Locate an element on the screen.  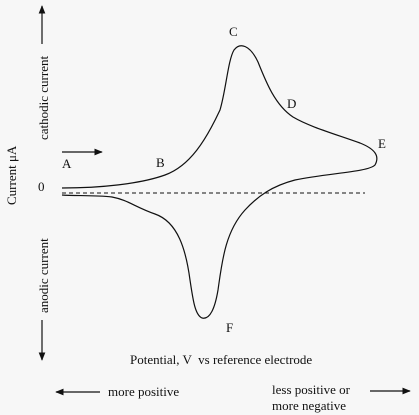
anodic-label: anodic current is located at coordinates (43, 275).